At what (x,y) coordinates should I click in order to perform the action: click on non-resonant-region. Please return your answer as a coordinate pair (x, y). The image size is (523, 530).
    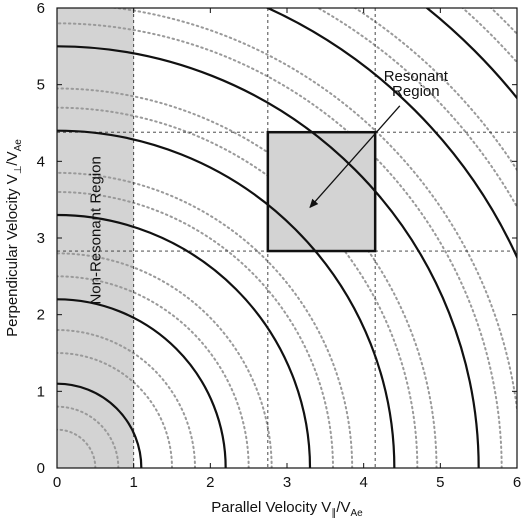
    Looking at the image, I should click on (95, 238).